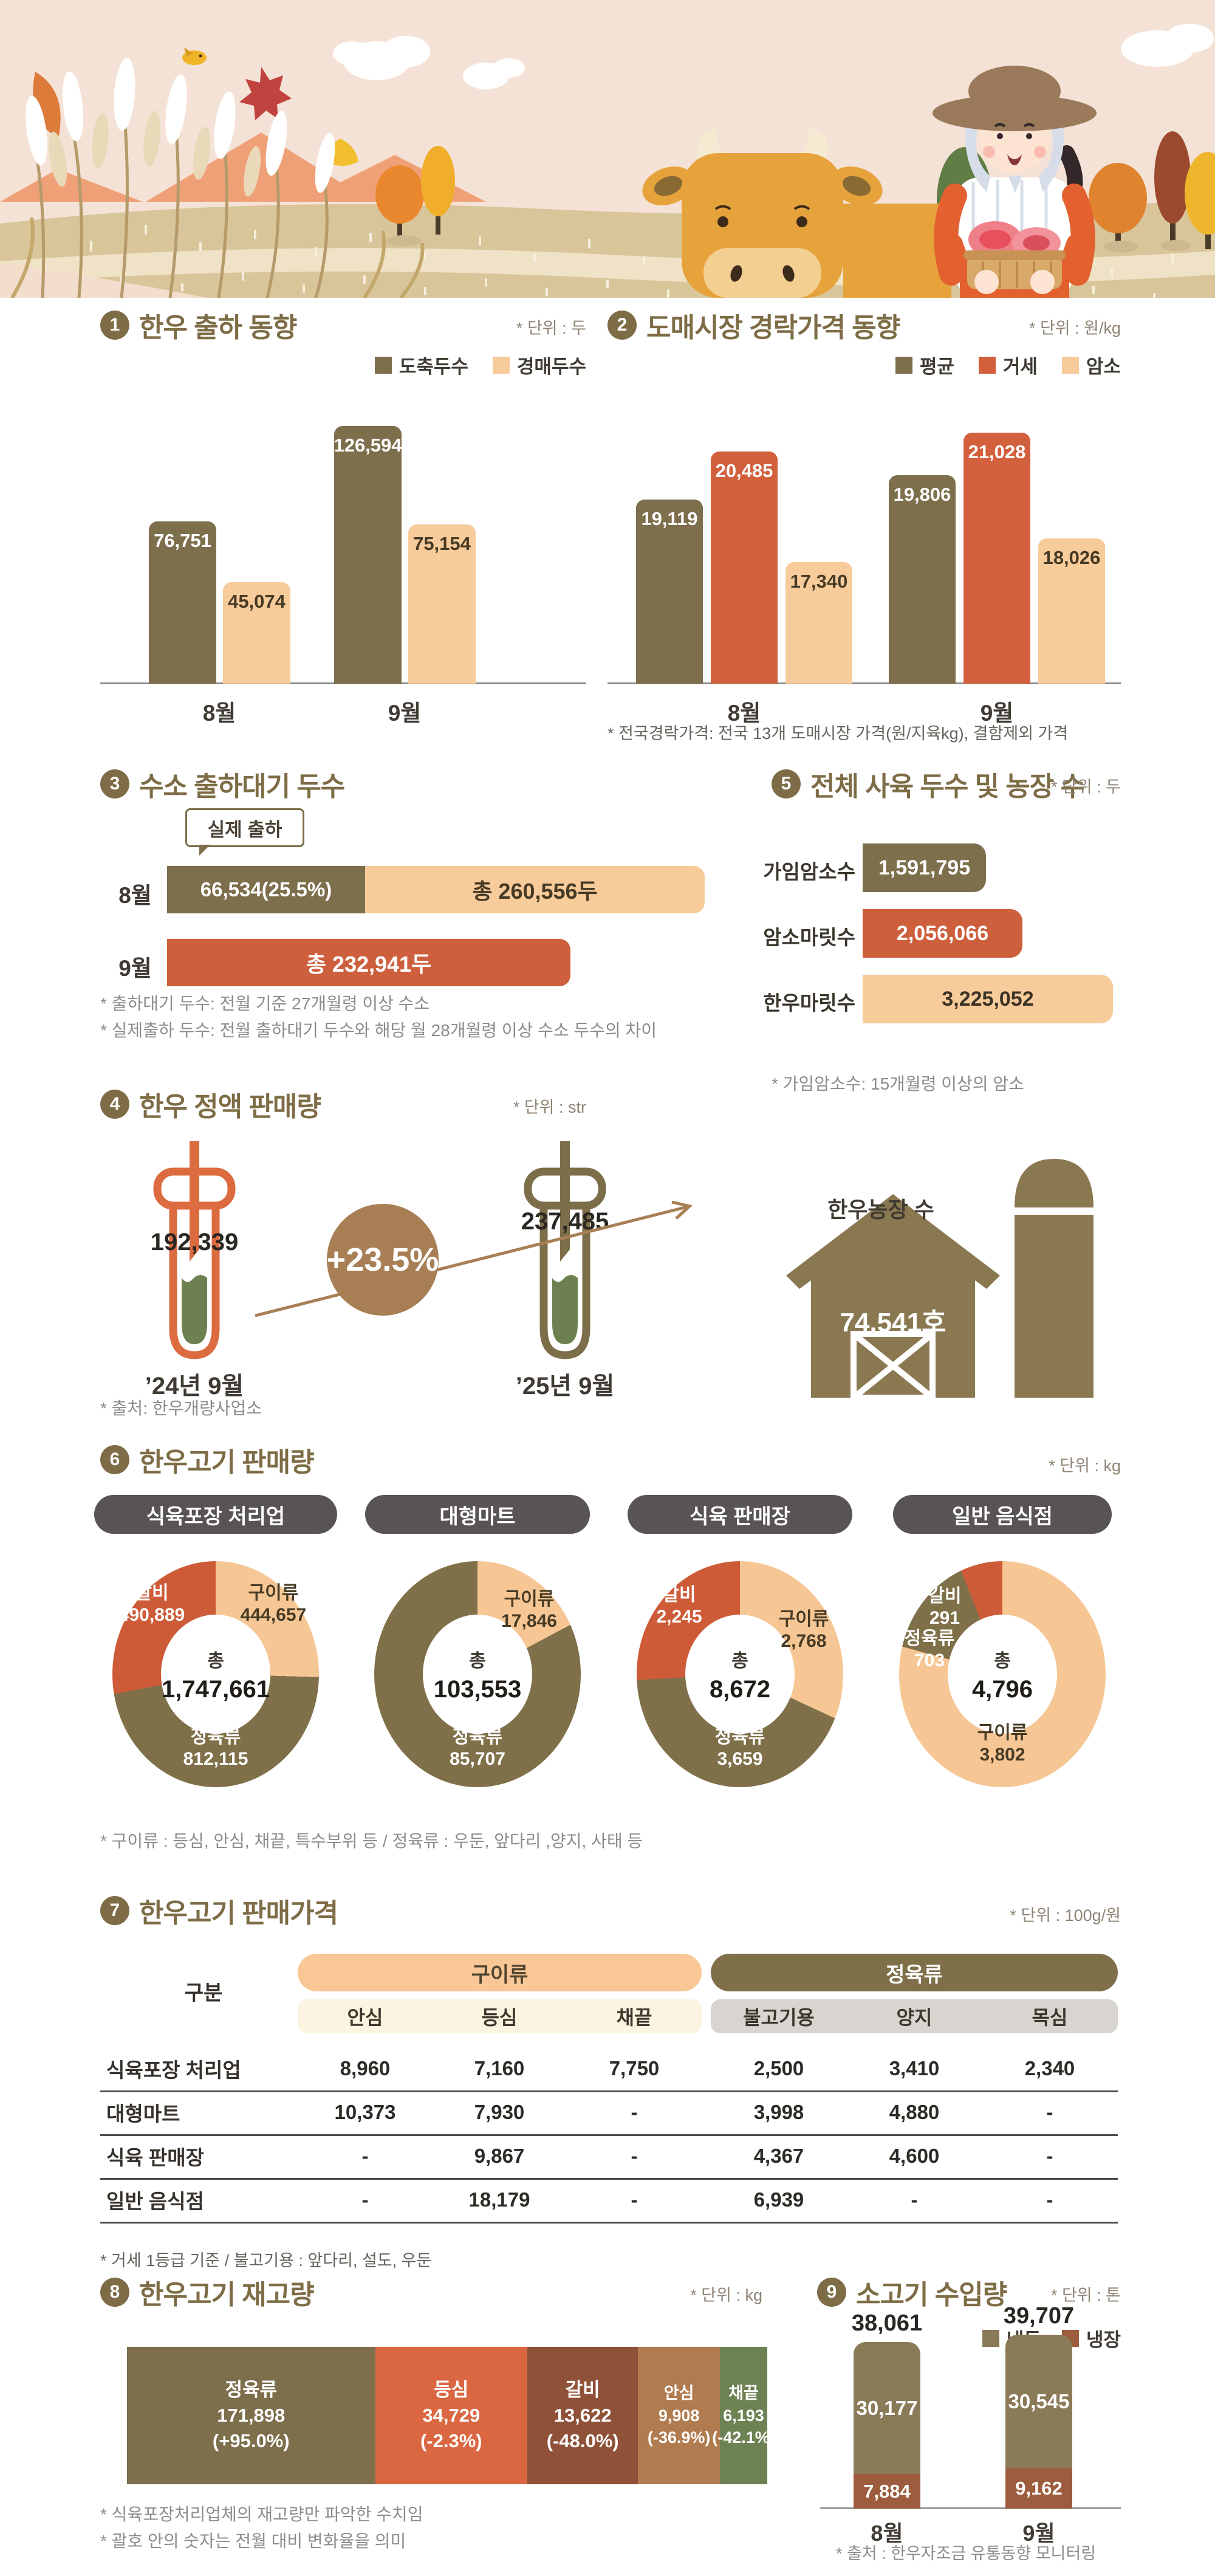  What do you see at coordinates (945, 1618) in the screenshot?
I see `slice-value: 291` at bounding box center [945, 1618].